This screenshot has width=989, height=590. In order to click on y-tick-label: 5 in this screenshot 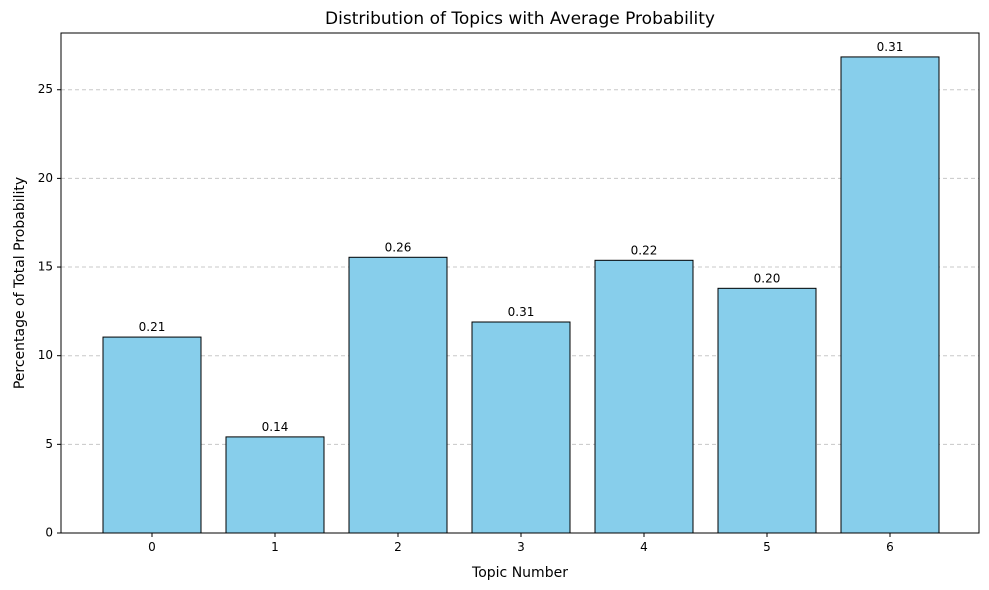, I will do `click(49, 444)`.